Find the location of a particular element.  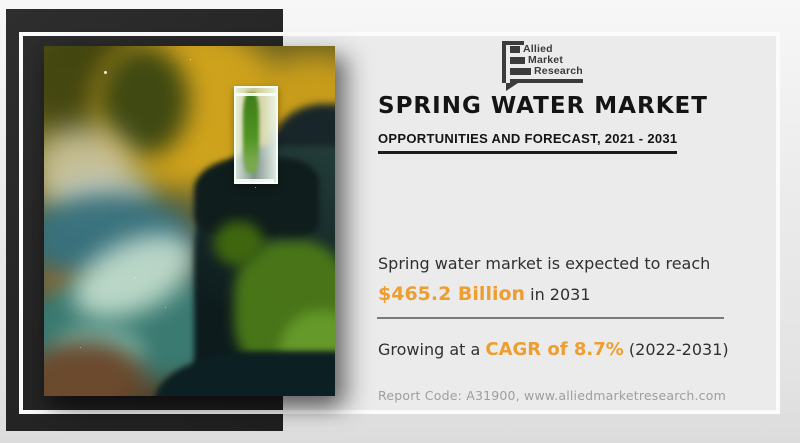

photo-moss is located at coordinates (239, 243).